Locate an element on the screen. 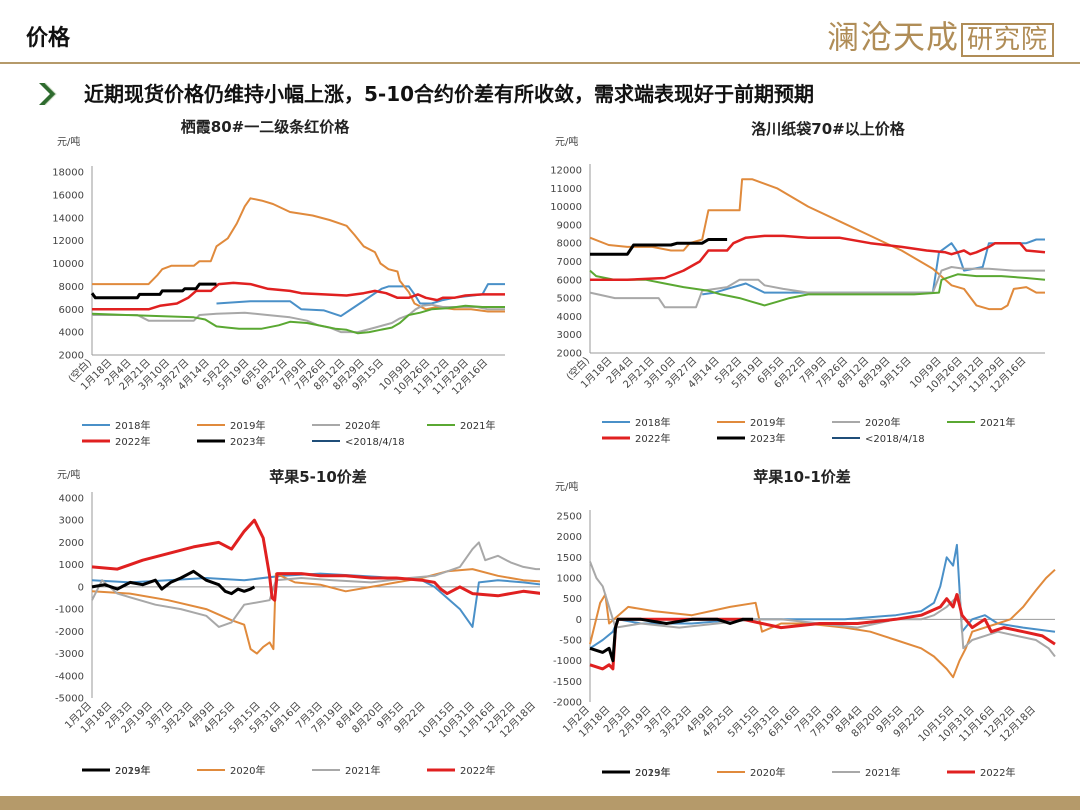  series-line-2019年 is located at coordinates (817, 244).